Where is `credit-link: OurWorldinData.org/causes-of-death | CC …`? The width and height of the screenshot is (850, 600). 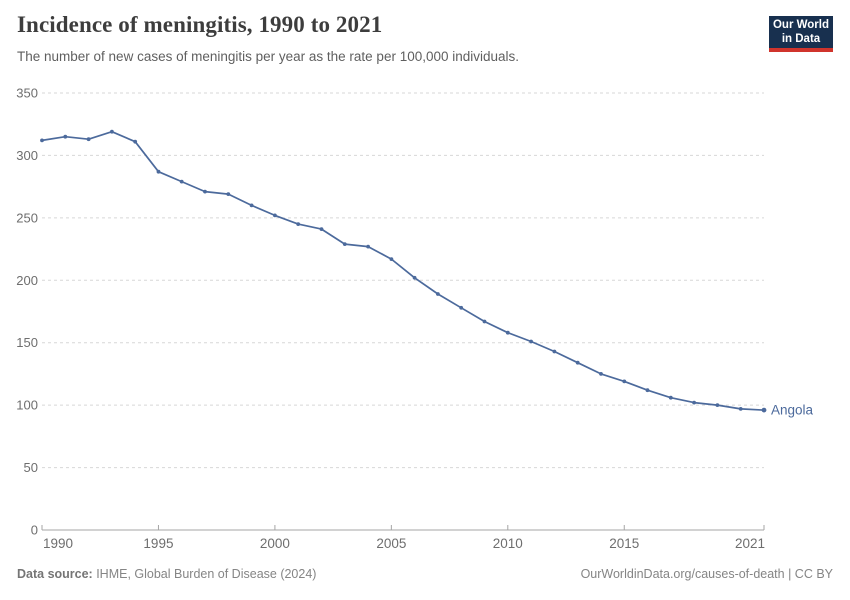
credit-link: OurWorldinData.org/causes-of-death | CC … is located at coordinates (706, 574).